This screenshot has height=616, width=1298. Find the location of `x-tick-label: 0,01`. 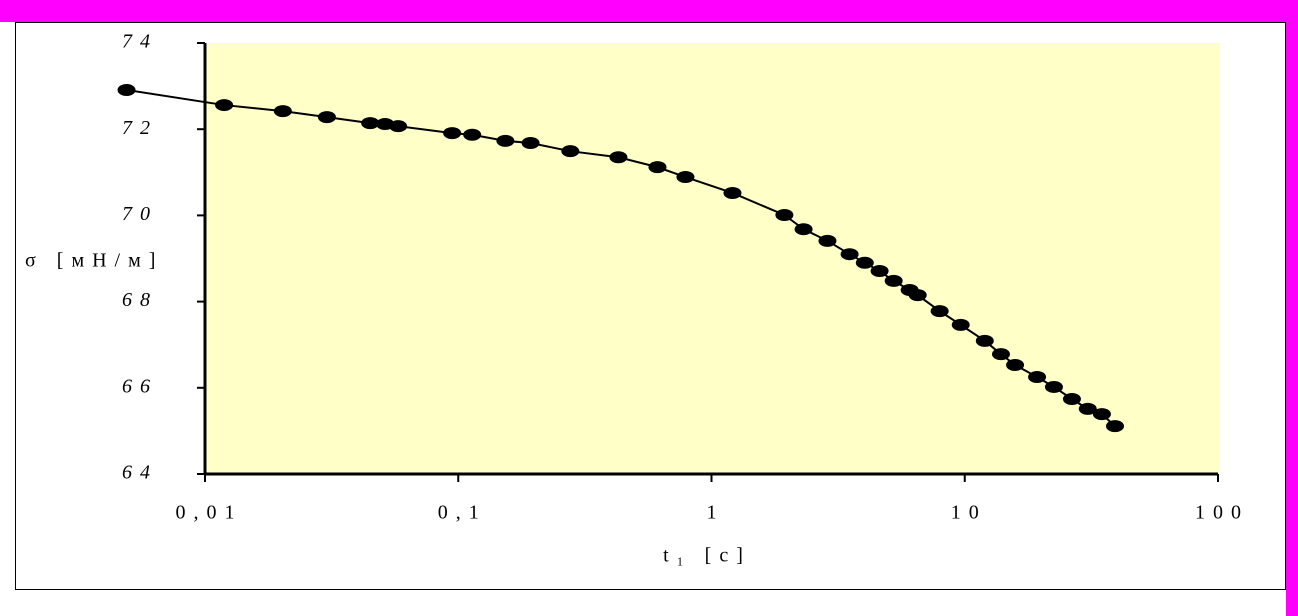

x-tick-label: 0,01 is located at coordinates (209, 513).